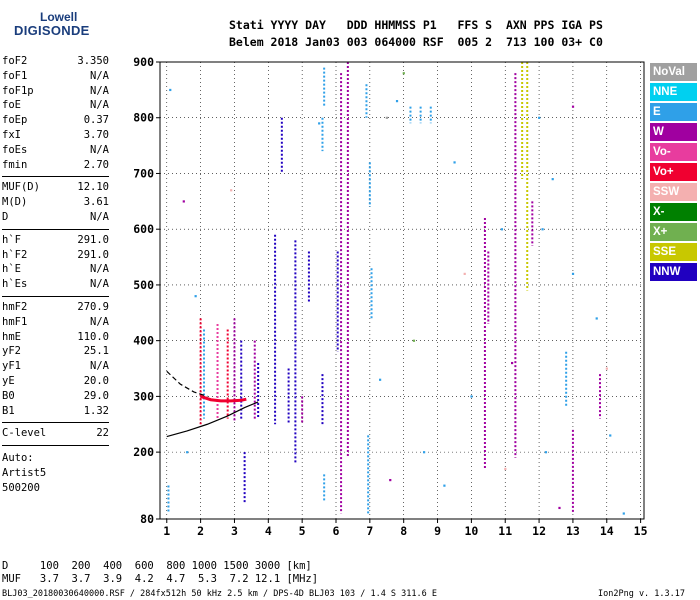  What do you see at coordinates (673, 212) in the screenshot?
I see `legend-item: X-` at bounding box center [673, 212].